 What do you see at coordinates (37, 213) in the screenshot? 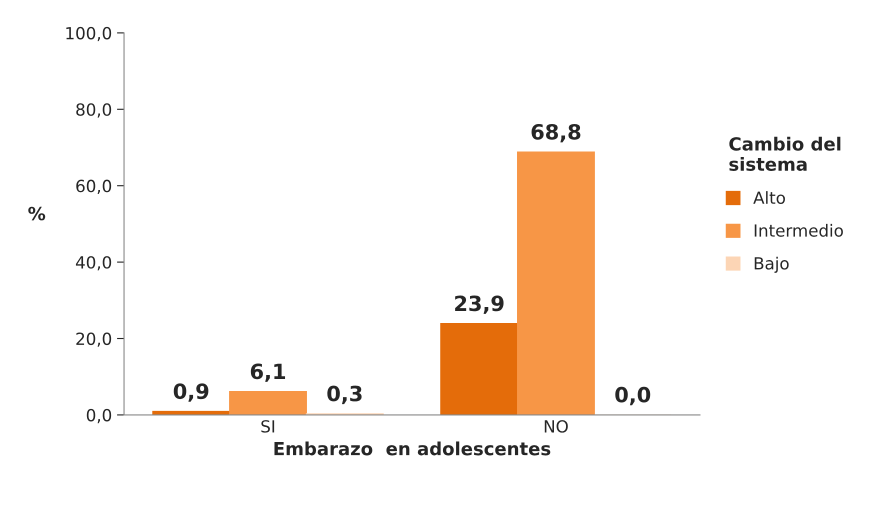
I see `y-axis-title: %` at bounding box center [37, 213].